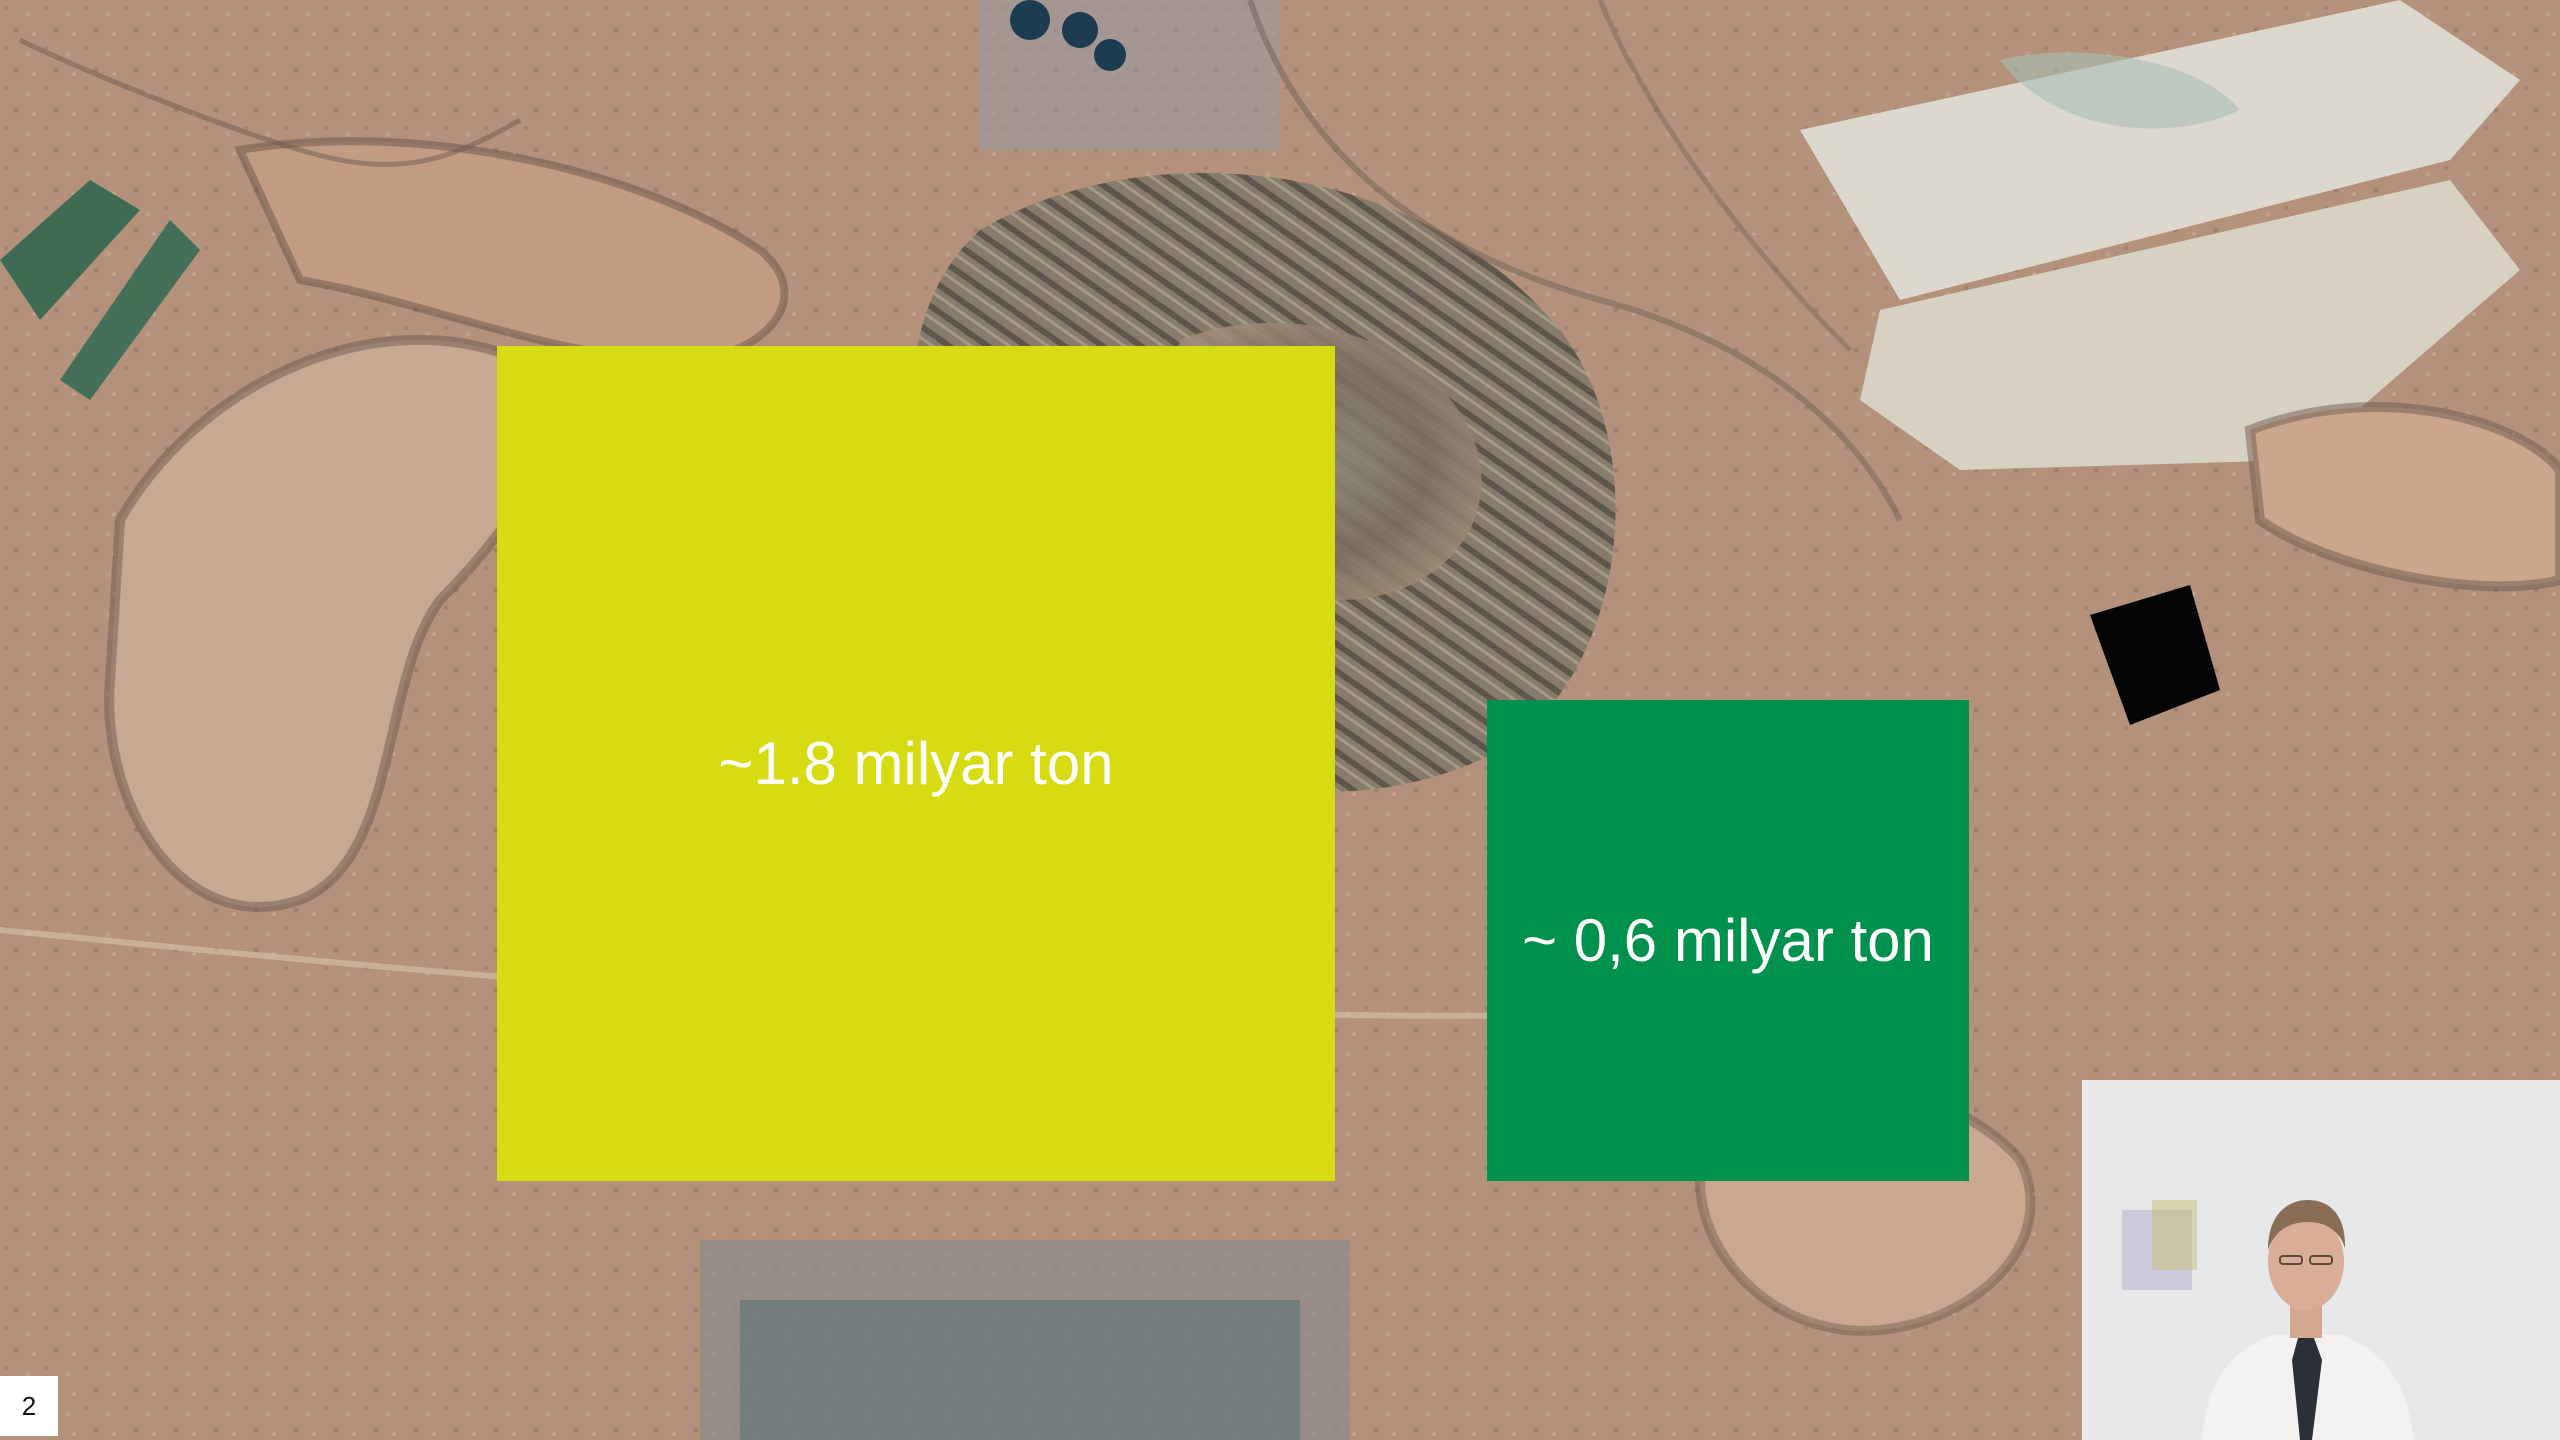 The image size is (2560, 1440). I want to click on tonnage-label-small: ~ 0,6 milyar ton, so click(1728, 940).